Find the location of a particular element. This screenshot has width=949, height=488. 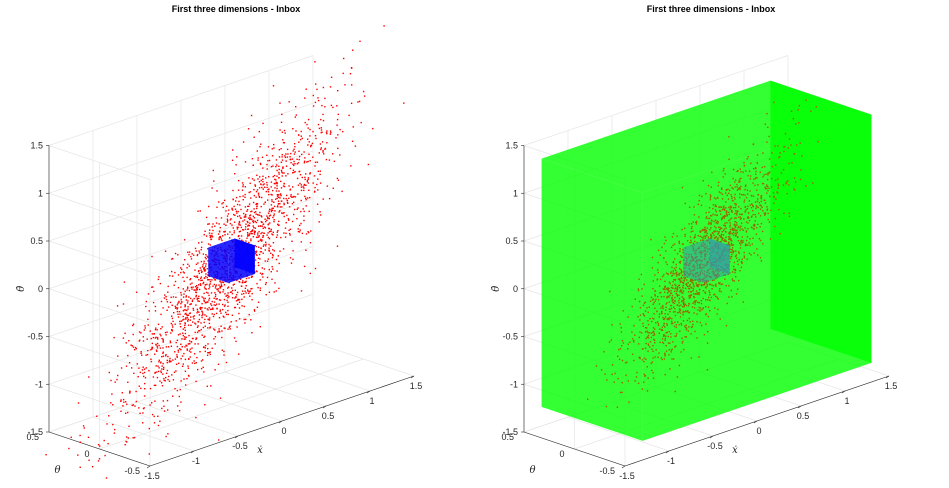

x-tick-label: -1 is located at coordinates (671, 461).